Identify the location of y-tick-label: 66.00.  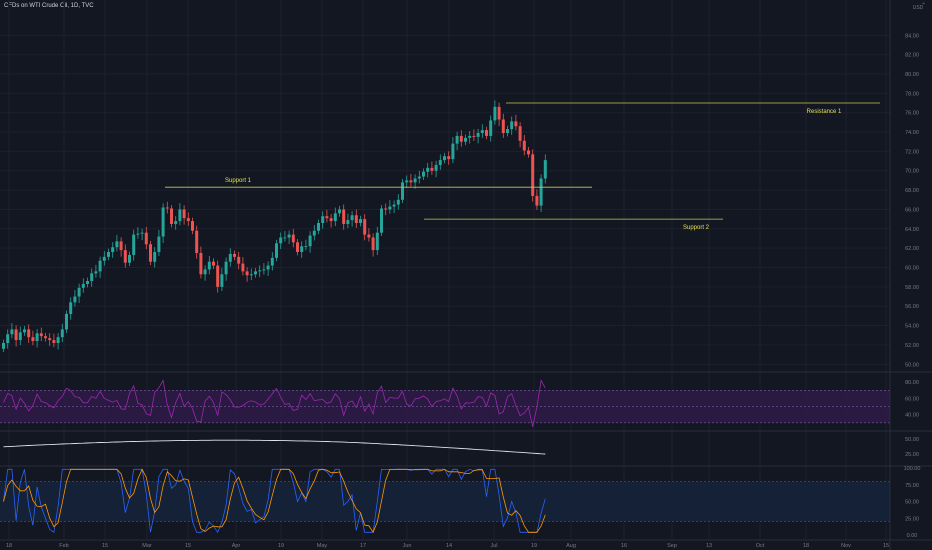
(912, 210).